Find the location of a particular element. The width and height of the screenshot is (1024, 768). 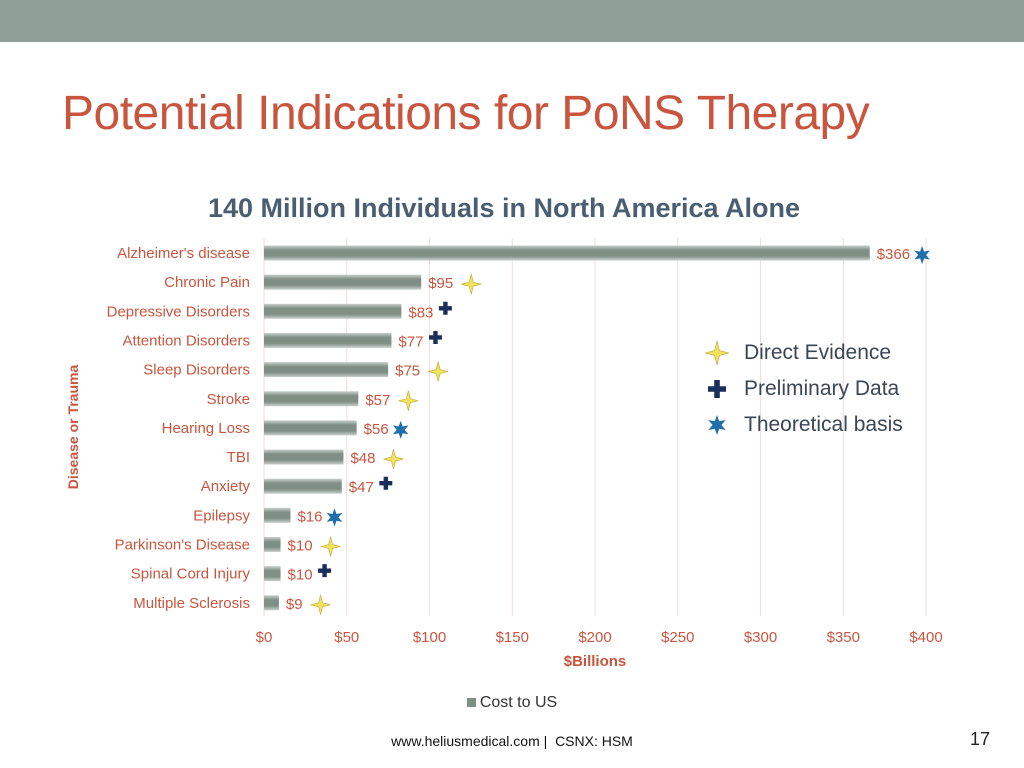

category-label: Parkinson's Disease is located at coordinates (182, 545).